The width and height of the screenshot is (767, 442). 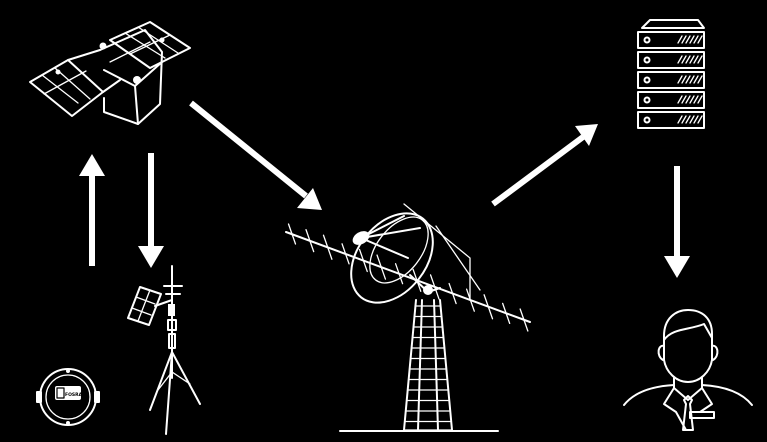 What do you see at coordinates (164, 350) in the screenshot?
I see `weather-station-tripod-icon` at bounding box center [164, 350].